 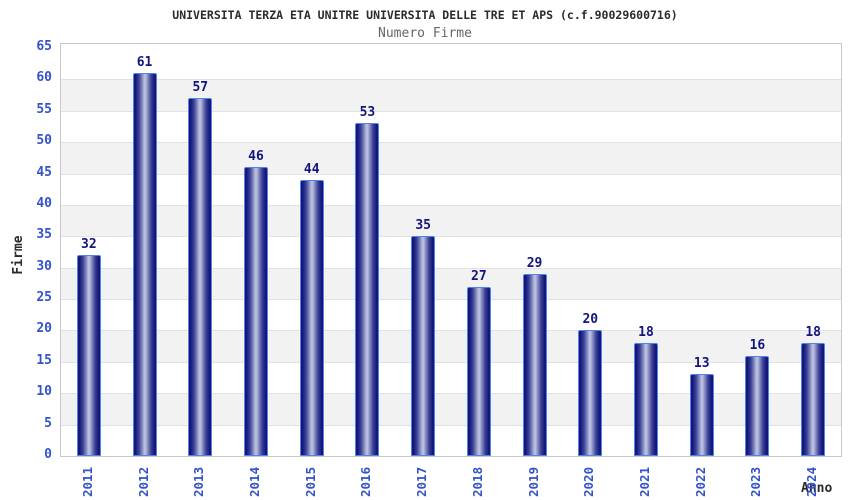 I want to click on x-tick-label-2011: 2011, so click(x=87, y=481).